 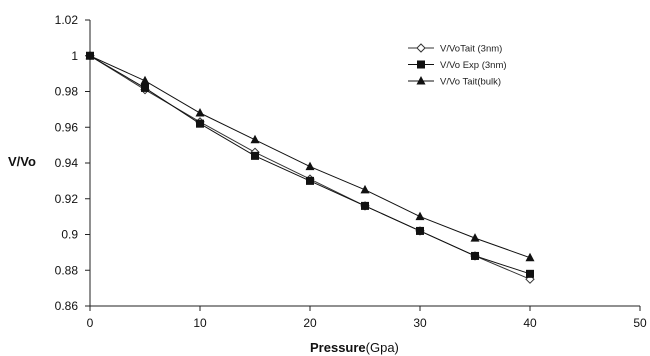 I want to click on y-tick-label: 1.02, so click(x=67, y=20).